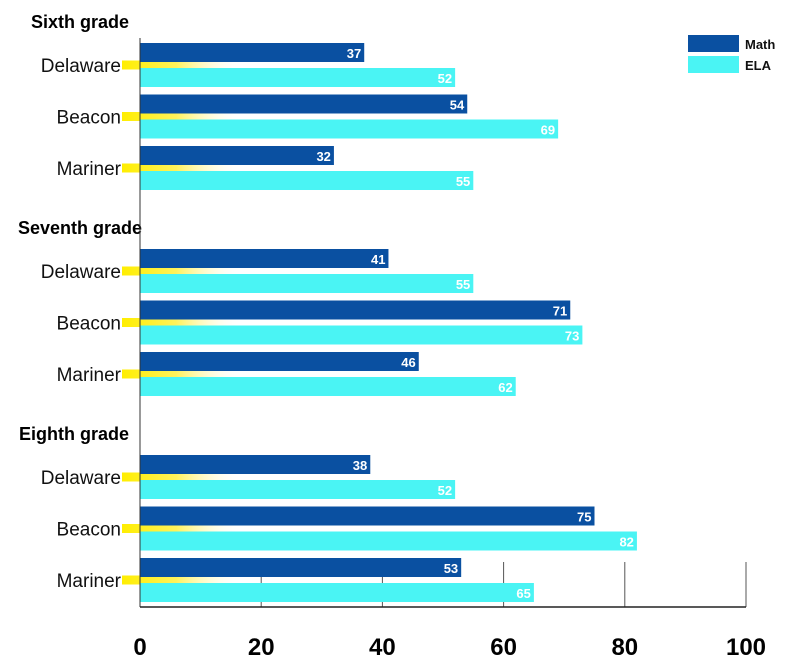 Image resolution: width=800 pixels, height=664 pixels. Describe the element at coordinates (572, 336) in the screenshot. I see `value-label: 73` at that location.